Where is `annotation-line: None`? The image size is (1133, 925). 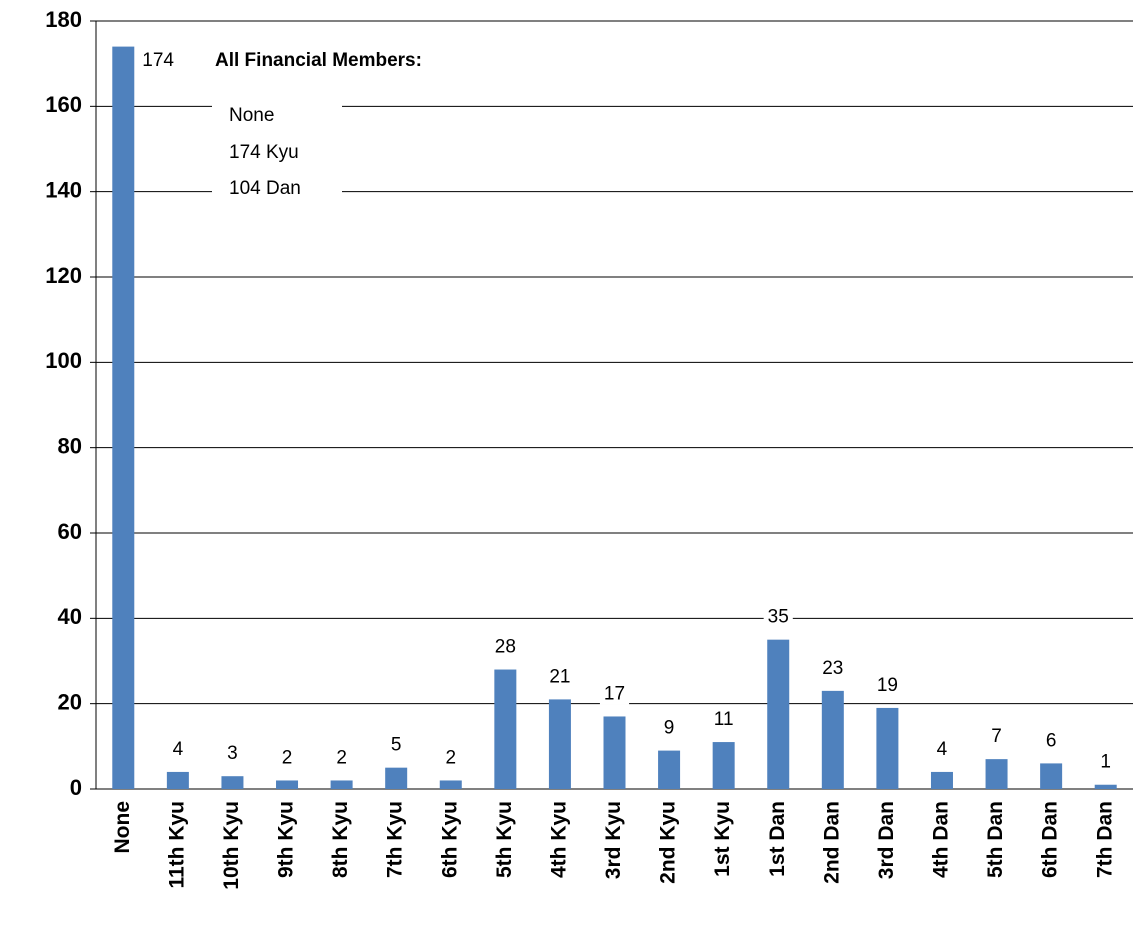 annotation-line: None is located at coordinates (251, 115).